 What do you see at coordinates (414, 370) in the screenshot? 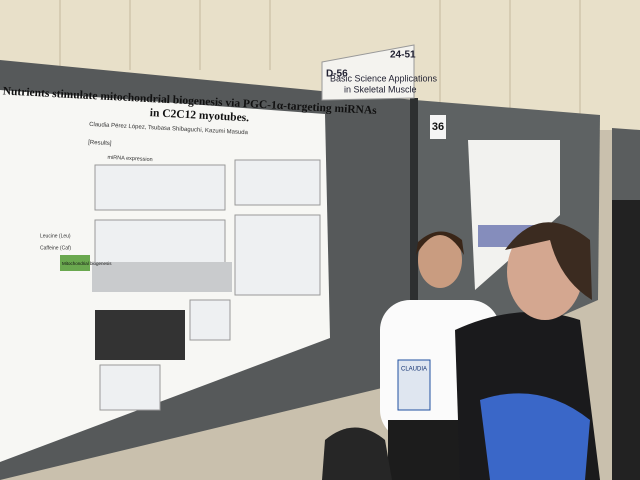
I see `badge-name: CLAUDIA` at bounding box center [414, 370].